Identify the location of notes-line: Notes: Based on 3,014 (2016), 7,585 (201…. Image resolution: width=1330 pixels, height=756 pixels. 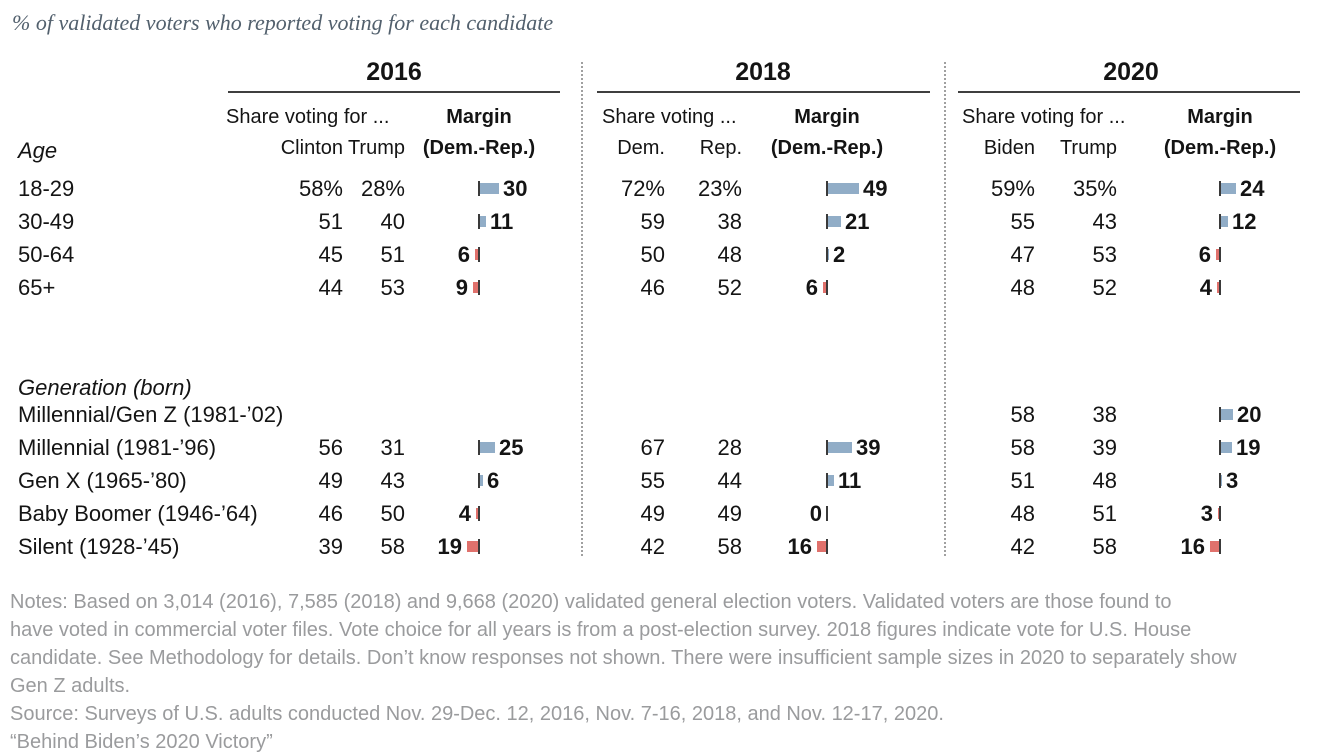
(591, 602).